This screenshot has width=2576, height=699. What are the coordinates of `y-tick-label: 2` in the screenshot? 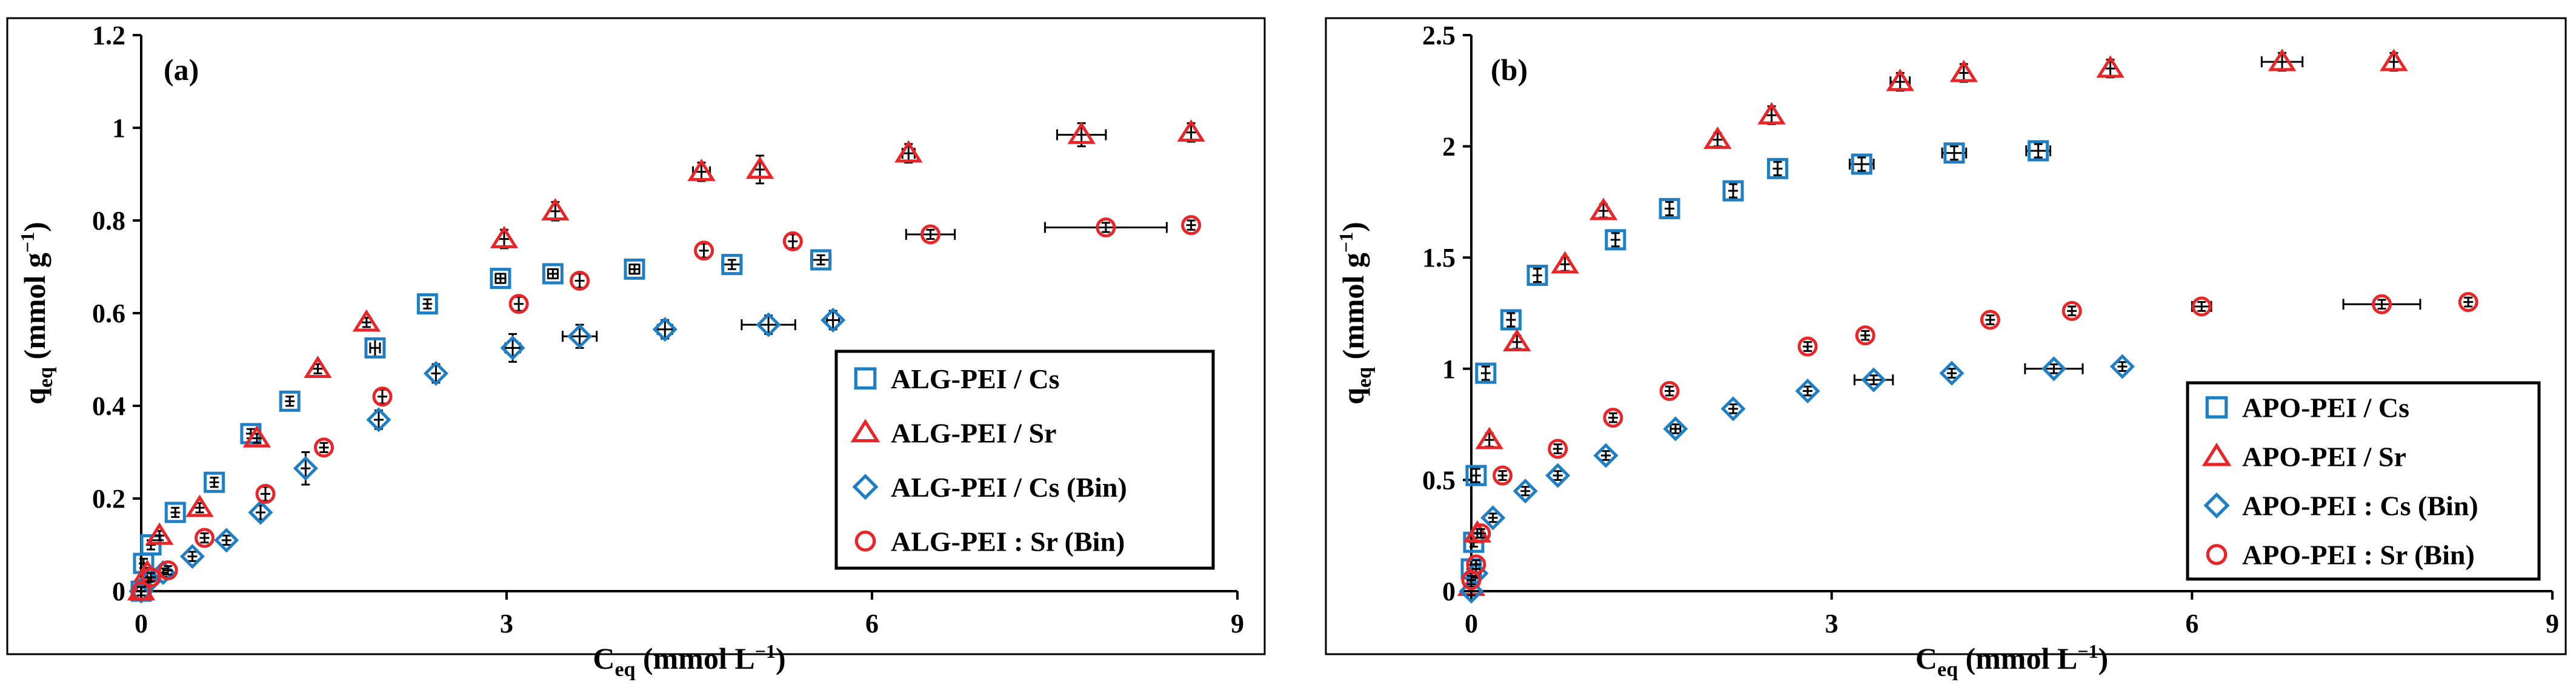 It's located at (1449, 147).